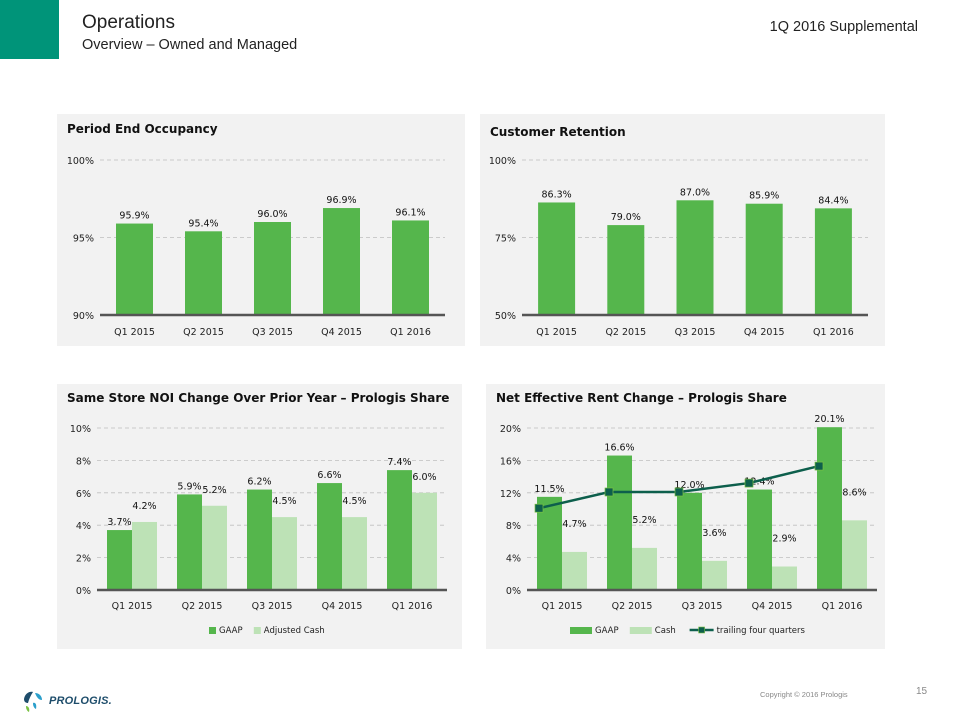 Image resolution: width=960 pixels, height=720 pixels. What do you see at coordinates (619, 448) in the screenshot?
I see `data-label: 16.6%` at bounding box center [619, 448].